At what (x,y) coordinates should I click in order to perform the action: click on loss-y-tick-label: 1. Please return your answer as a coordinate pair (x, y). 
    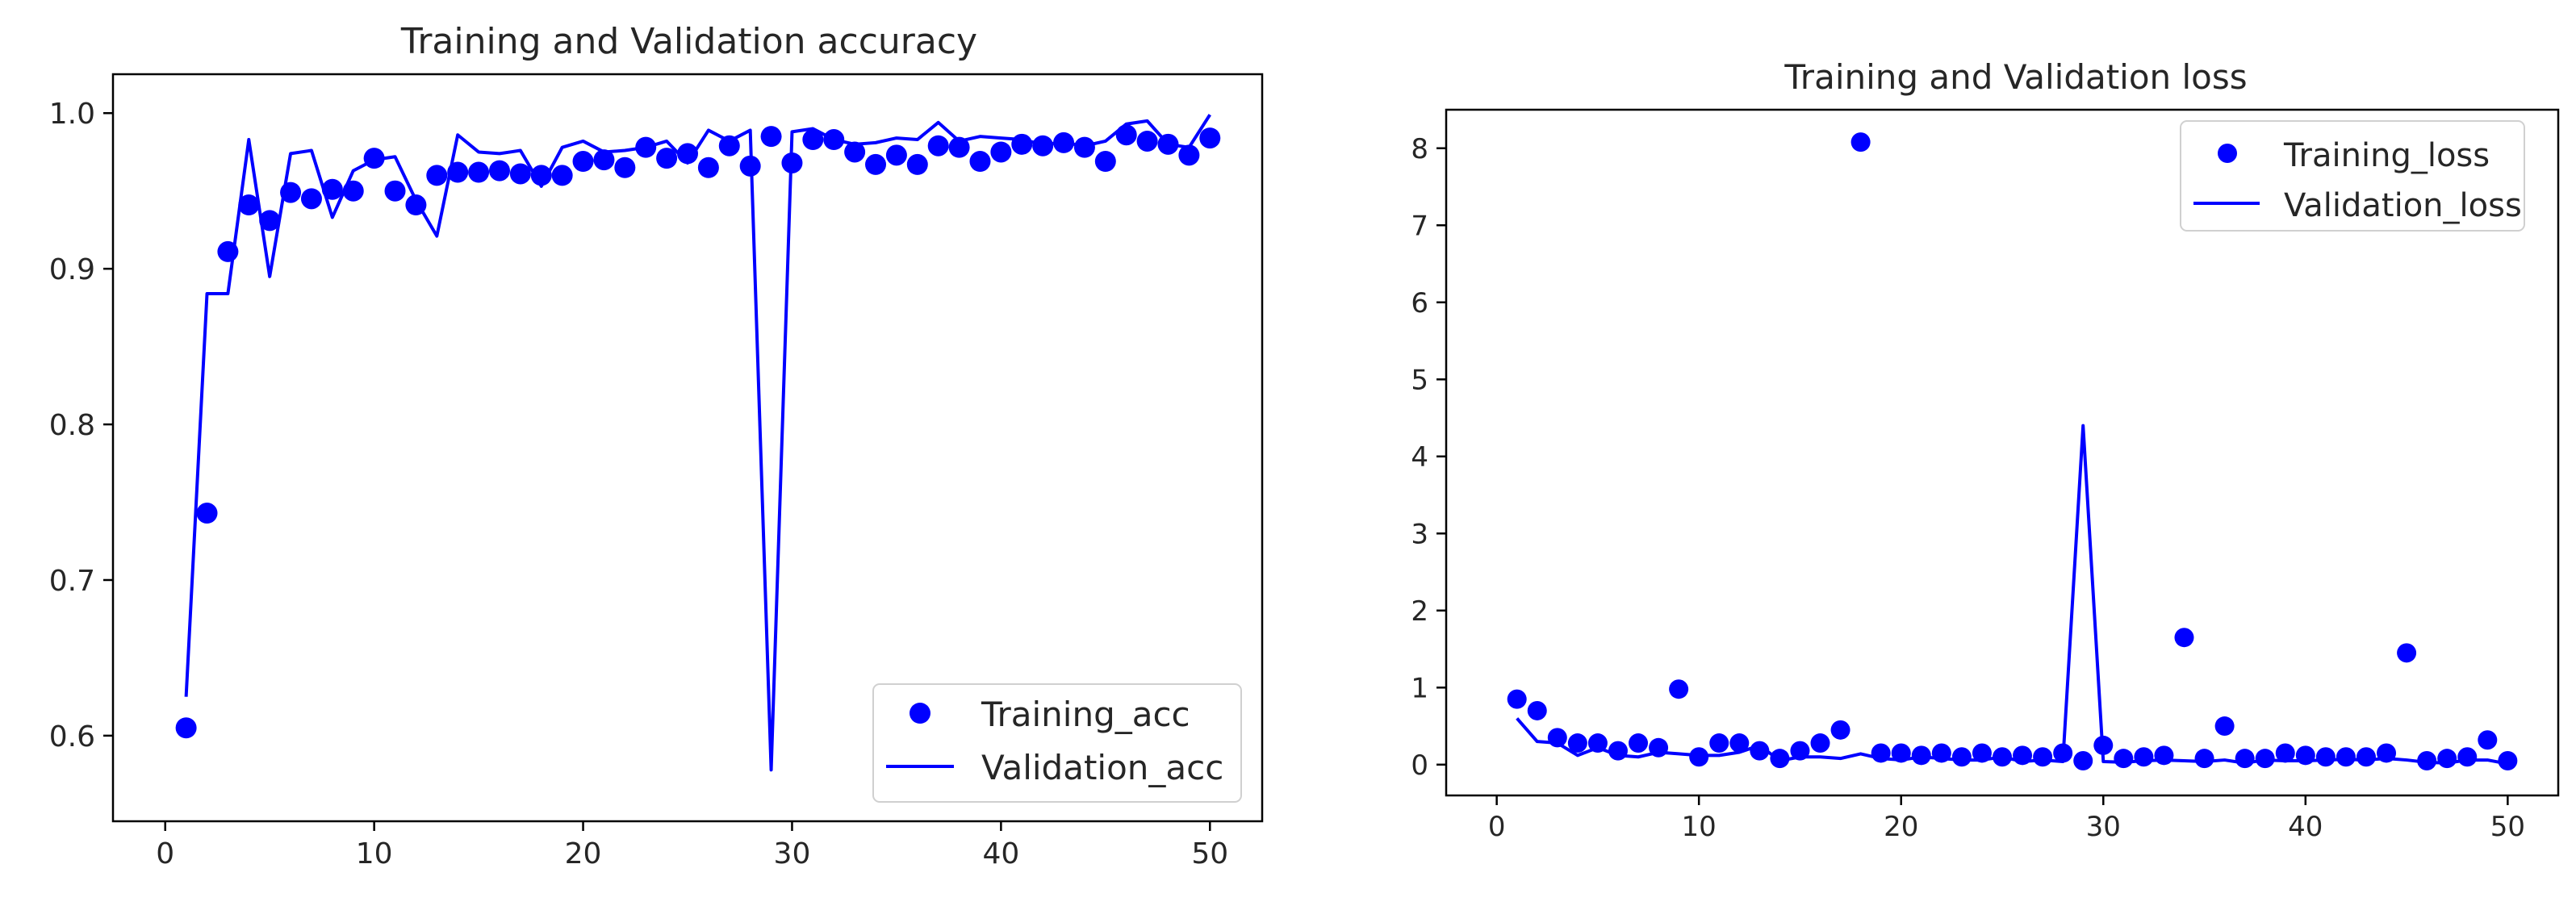
    Looking at the image, I should click on (1419, 689).